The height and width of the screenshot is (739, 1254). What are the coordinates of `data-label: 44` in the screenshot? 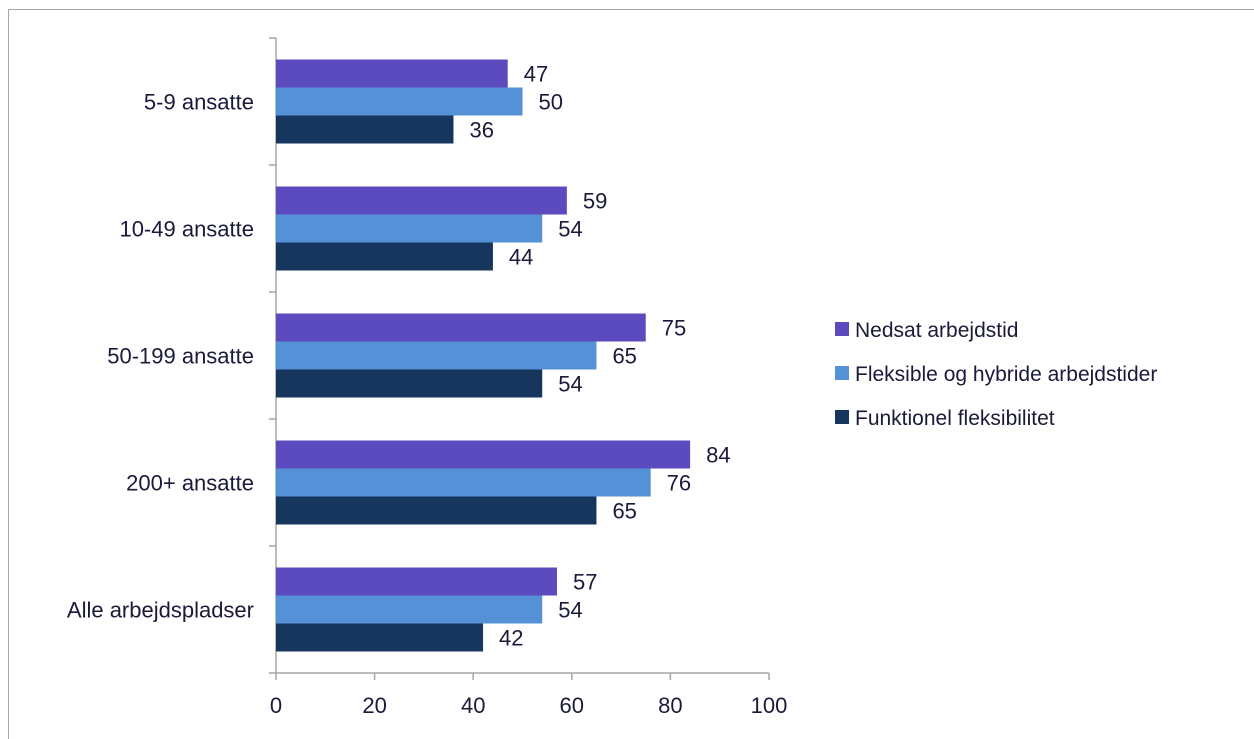 It's located at (521, 257).